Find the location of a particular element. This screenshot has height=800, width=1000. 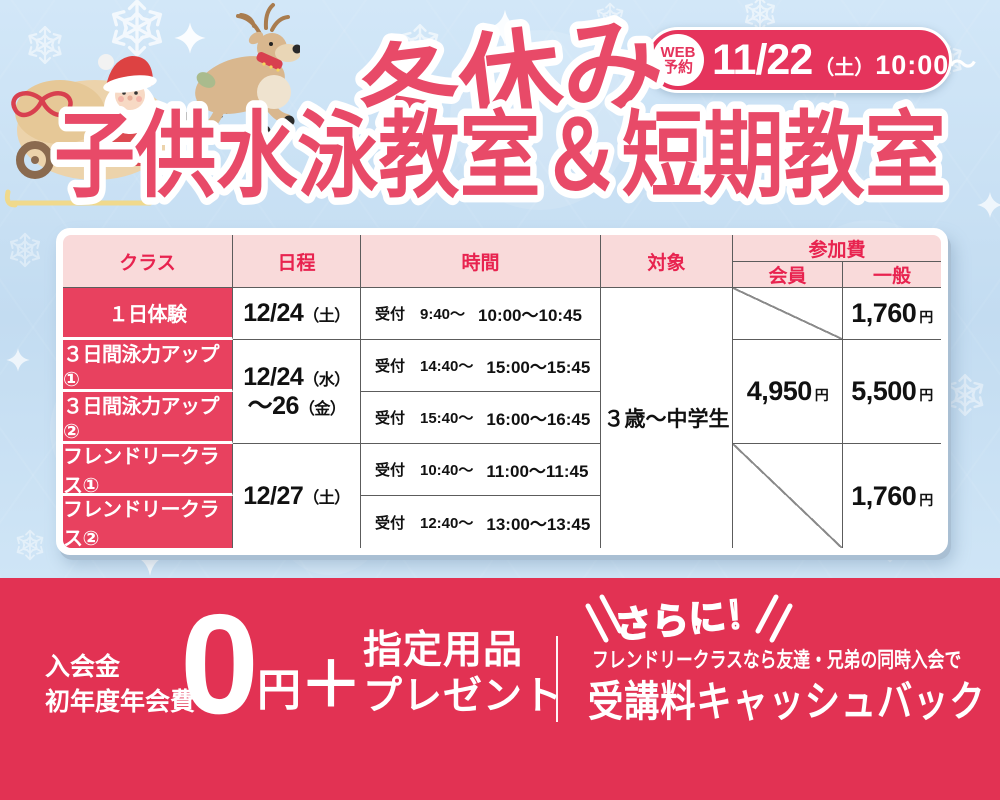

web-label-circle: WEB 予約 is located at coordinates (678, 60).